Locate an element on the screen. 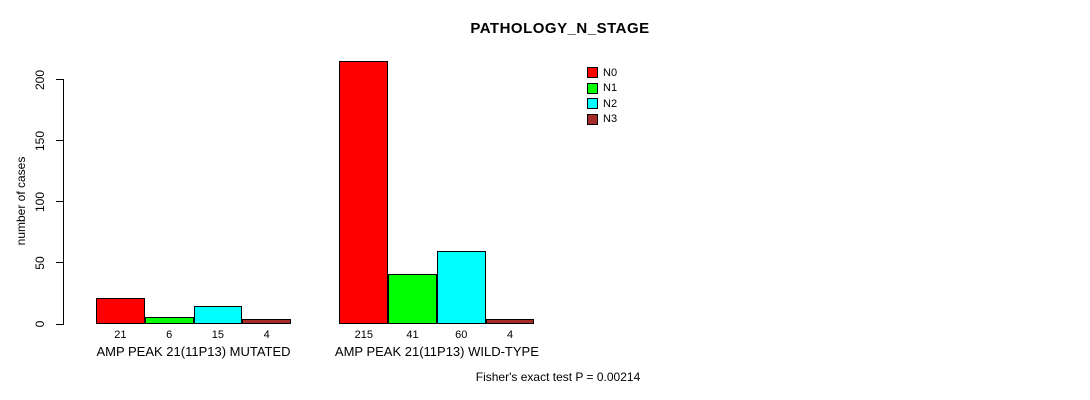  legend-label: N2 is located at coordinates (610, 103).